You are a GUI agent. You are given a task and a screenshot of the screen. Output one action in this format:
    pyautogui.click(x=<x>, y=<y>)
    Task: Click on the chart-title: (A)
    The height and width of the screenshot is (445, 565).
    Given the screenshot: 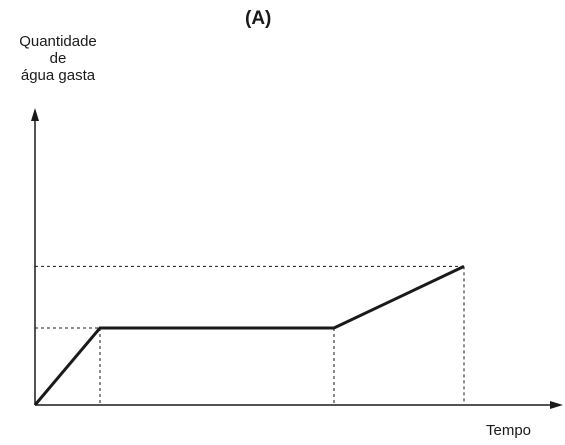 What is the action you would take?
    pyautogui.click(x=258, y=18)
    